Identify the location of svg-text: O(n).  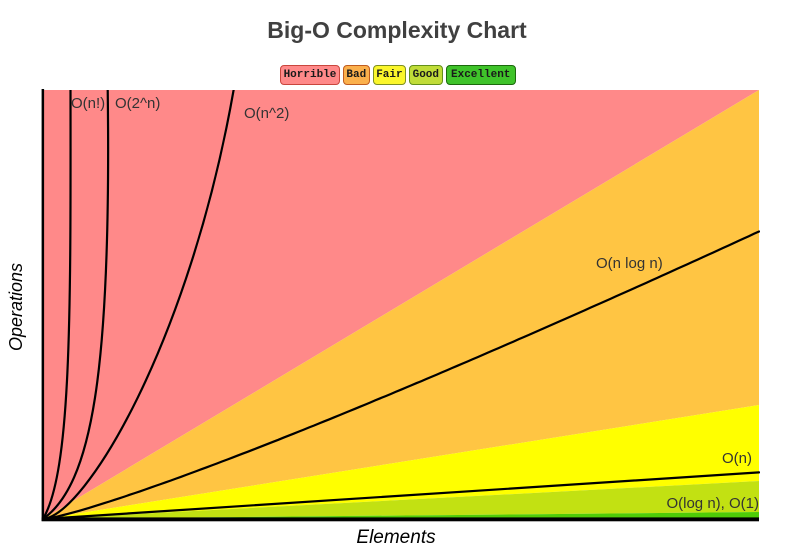
(737, 458).